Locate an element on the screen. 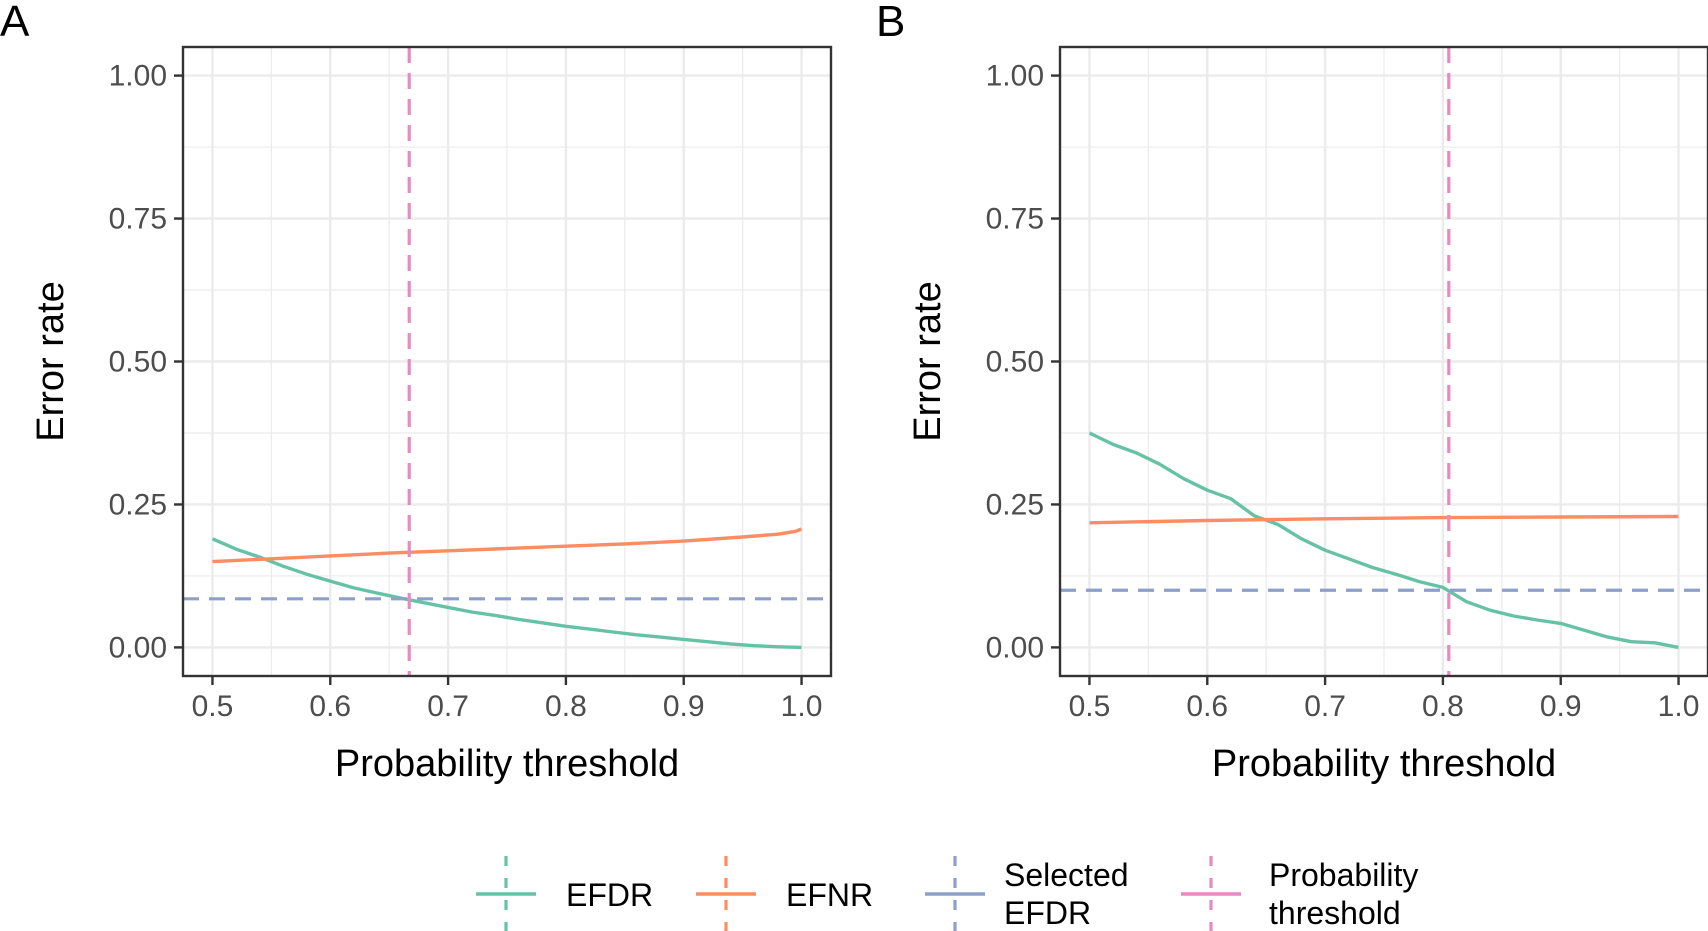  legend-label: threshold is located at coordinates (1335, 913).